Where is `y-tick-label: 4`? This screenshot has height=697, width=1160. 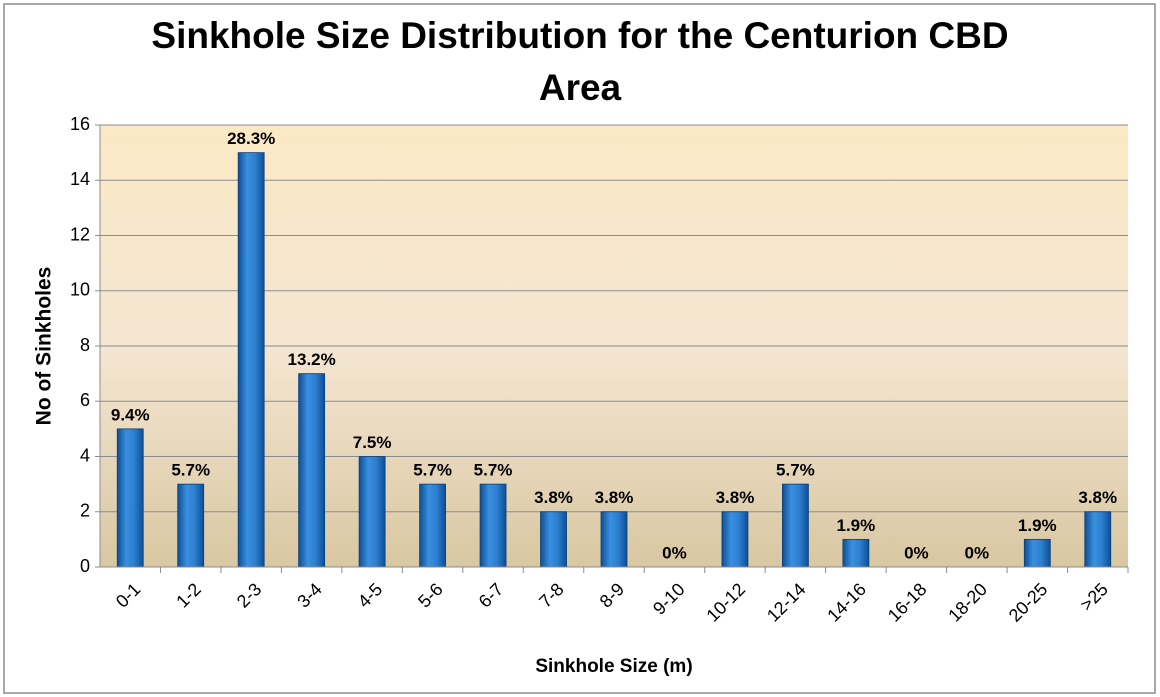
y-tick-label: 4 is located at coordinates (85, 455).